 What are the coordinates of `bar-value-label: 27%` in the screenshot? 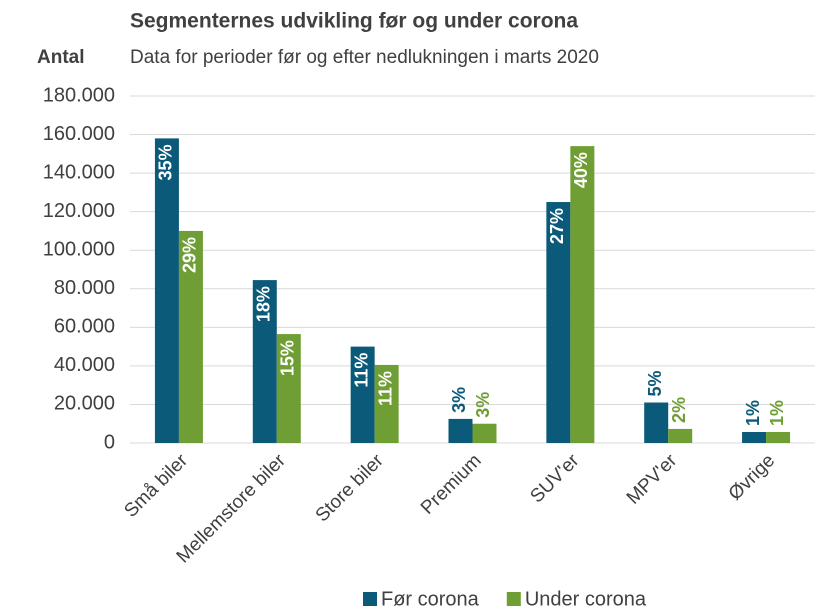 It's located at (557, 226).